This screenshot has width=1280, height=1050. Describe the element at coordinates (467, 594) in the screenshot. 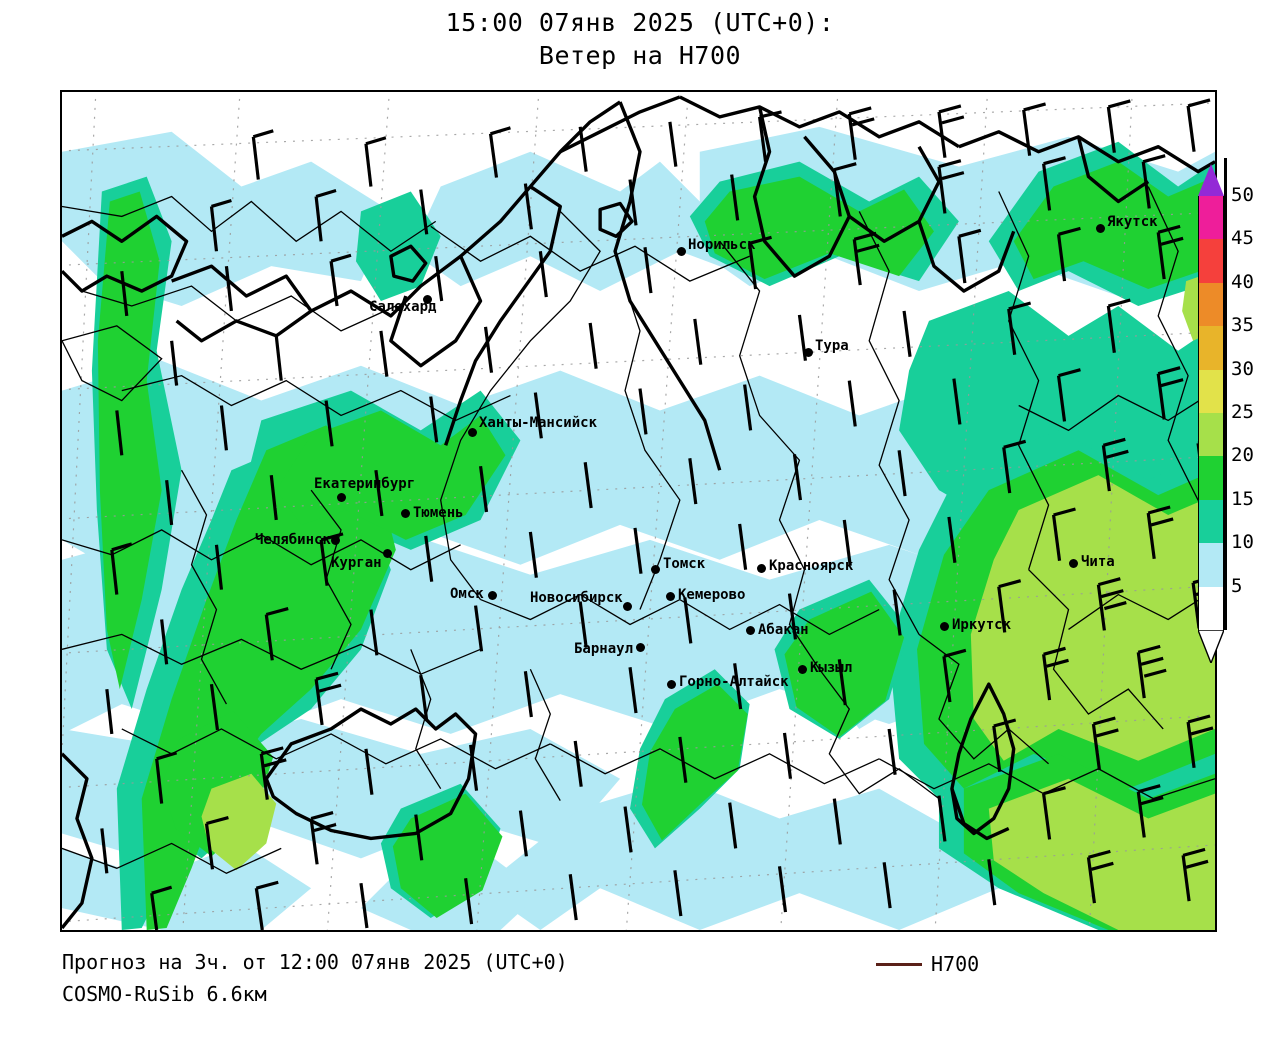

I see `city-label: Омск` at that location.